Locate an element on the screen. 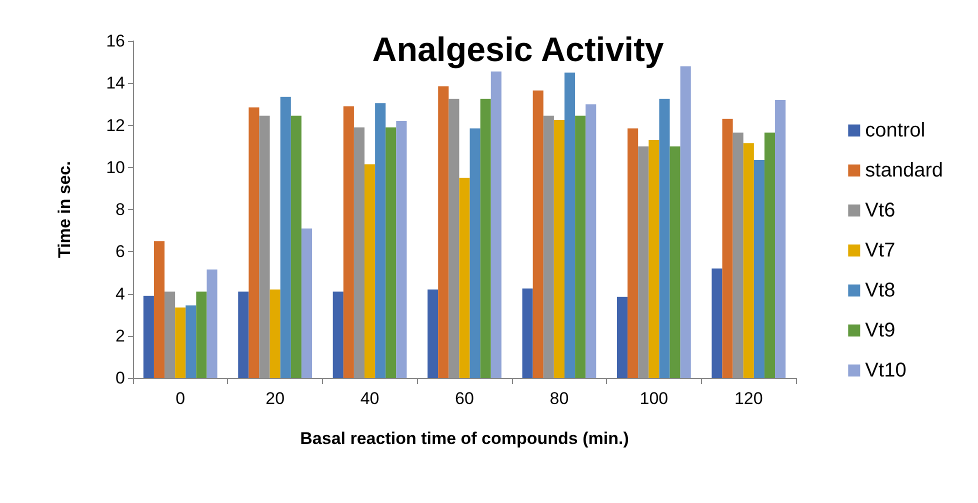 This screenshot has width=978, height=503. y-tick-label: 2 is located at coordinates (120, 336).